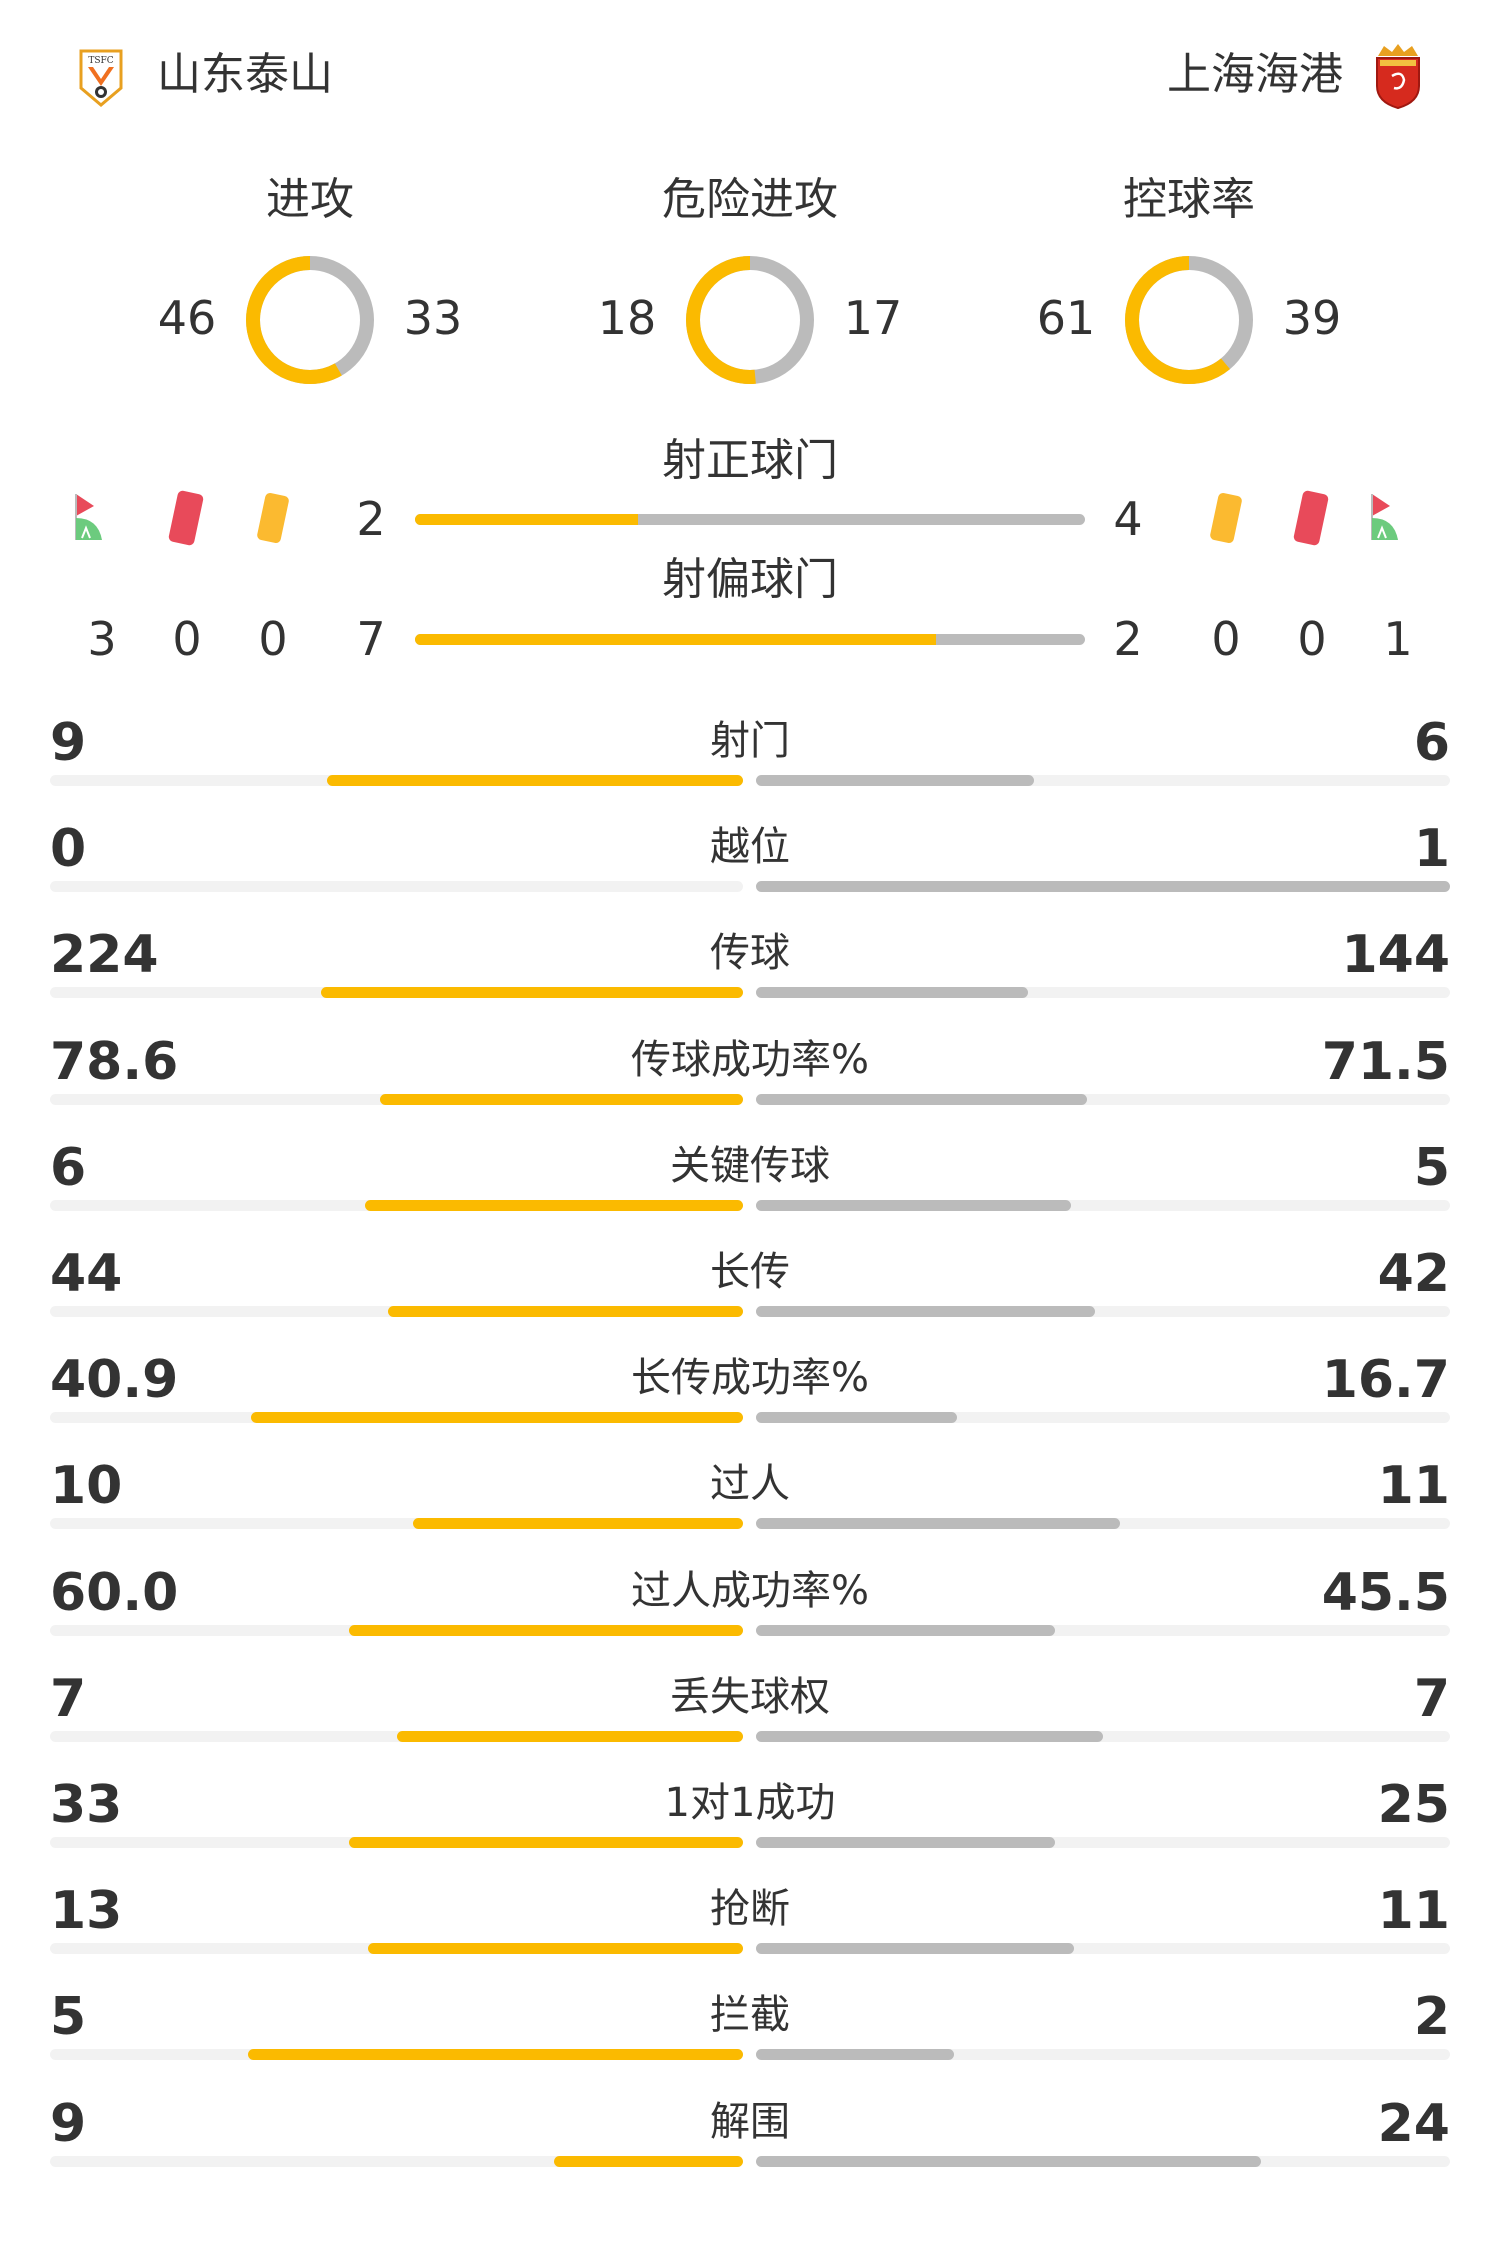 Image resolution: width=1500 pixels, height=2244 pixels. Describe the element at coordinates (750, 460) in the screenshot. I see `shots-on-target-label: 射正球门` at that location.